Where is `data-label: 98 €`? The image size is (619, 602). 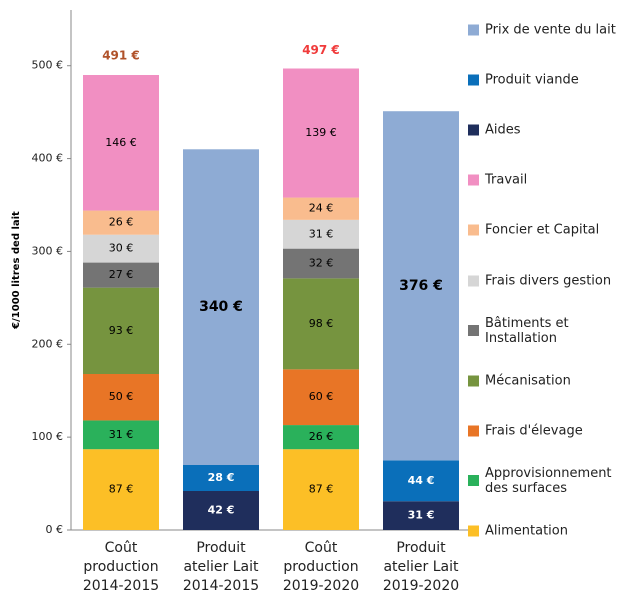 data-label: 98 € is located at coordinates (321, 323).